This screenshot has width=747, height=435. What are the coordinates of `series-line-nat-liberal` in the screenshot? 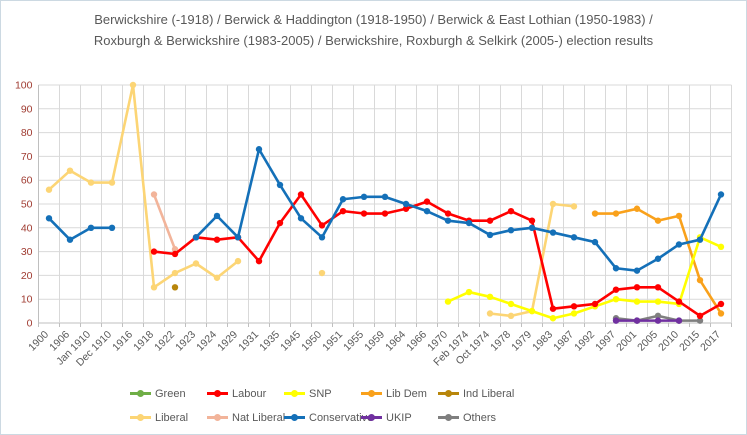 It's located at (164, 222).